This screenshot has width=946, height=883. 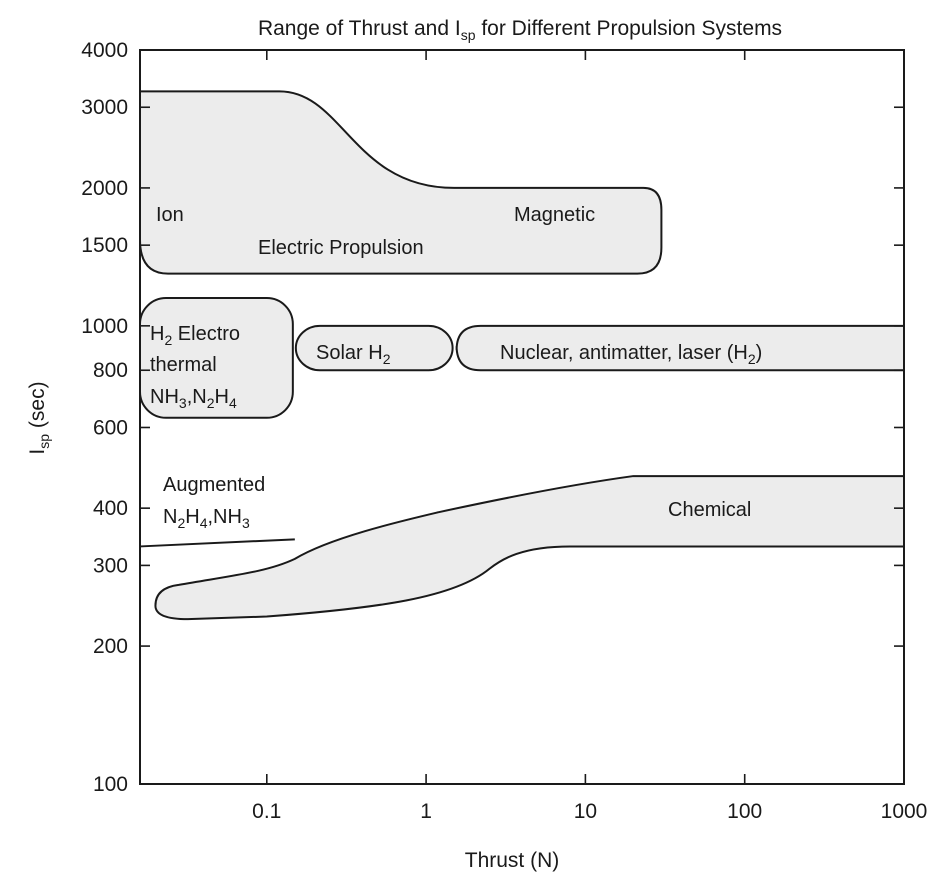 What do you see at coordinates (512, 860) in the screenshot?
I see `x-axis-title: Thrust (N)` at bounding box center [512, 860].